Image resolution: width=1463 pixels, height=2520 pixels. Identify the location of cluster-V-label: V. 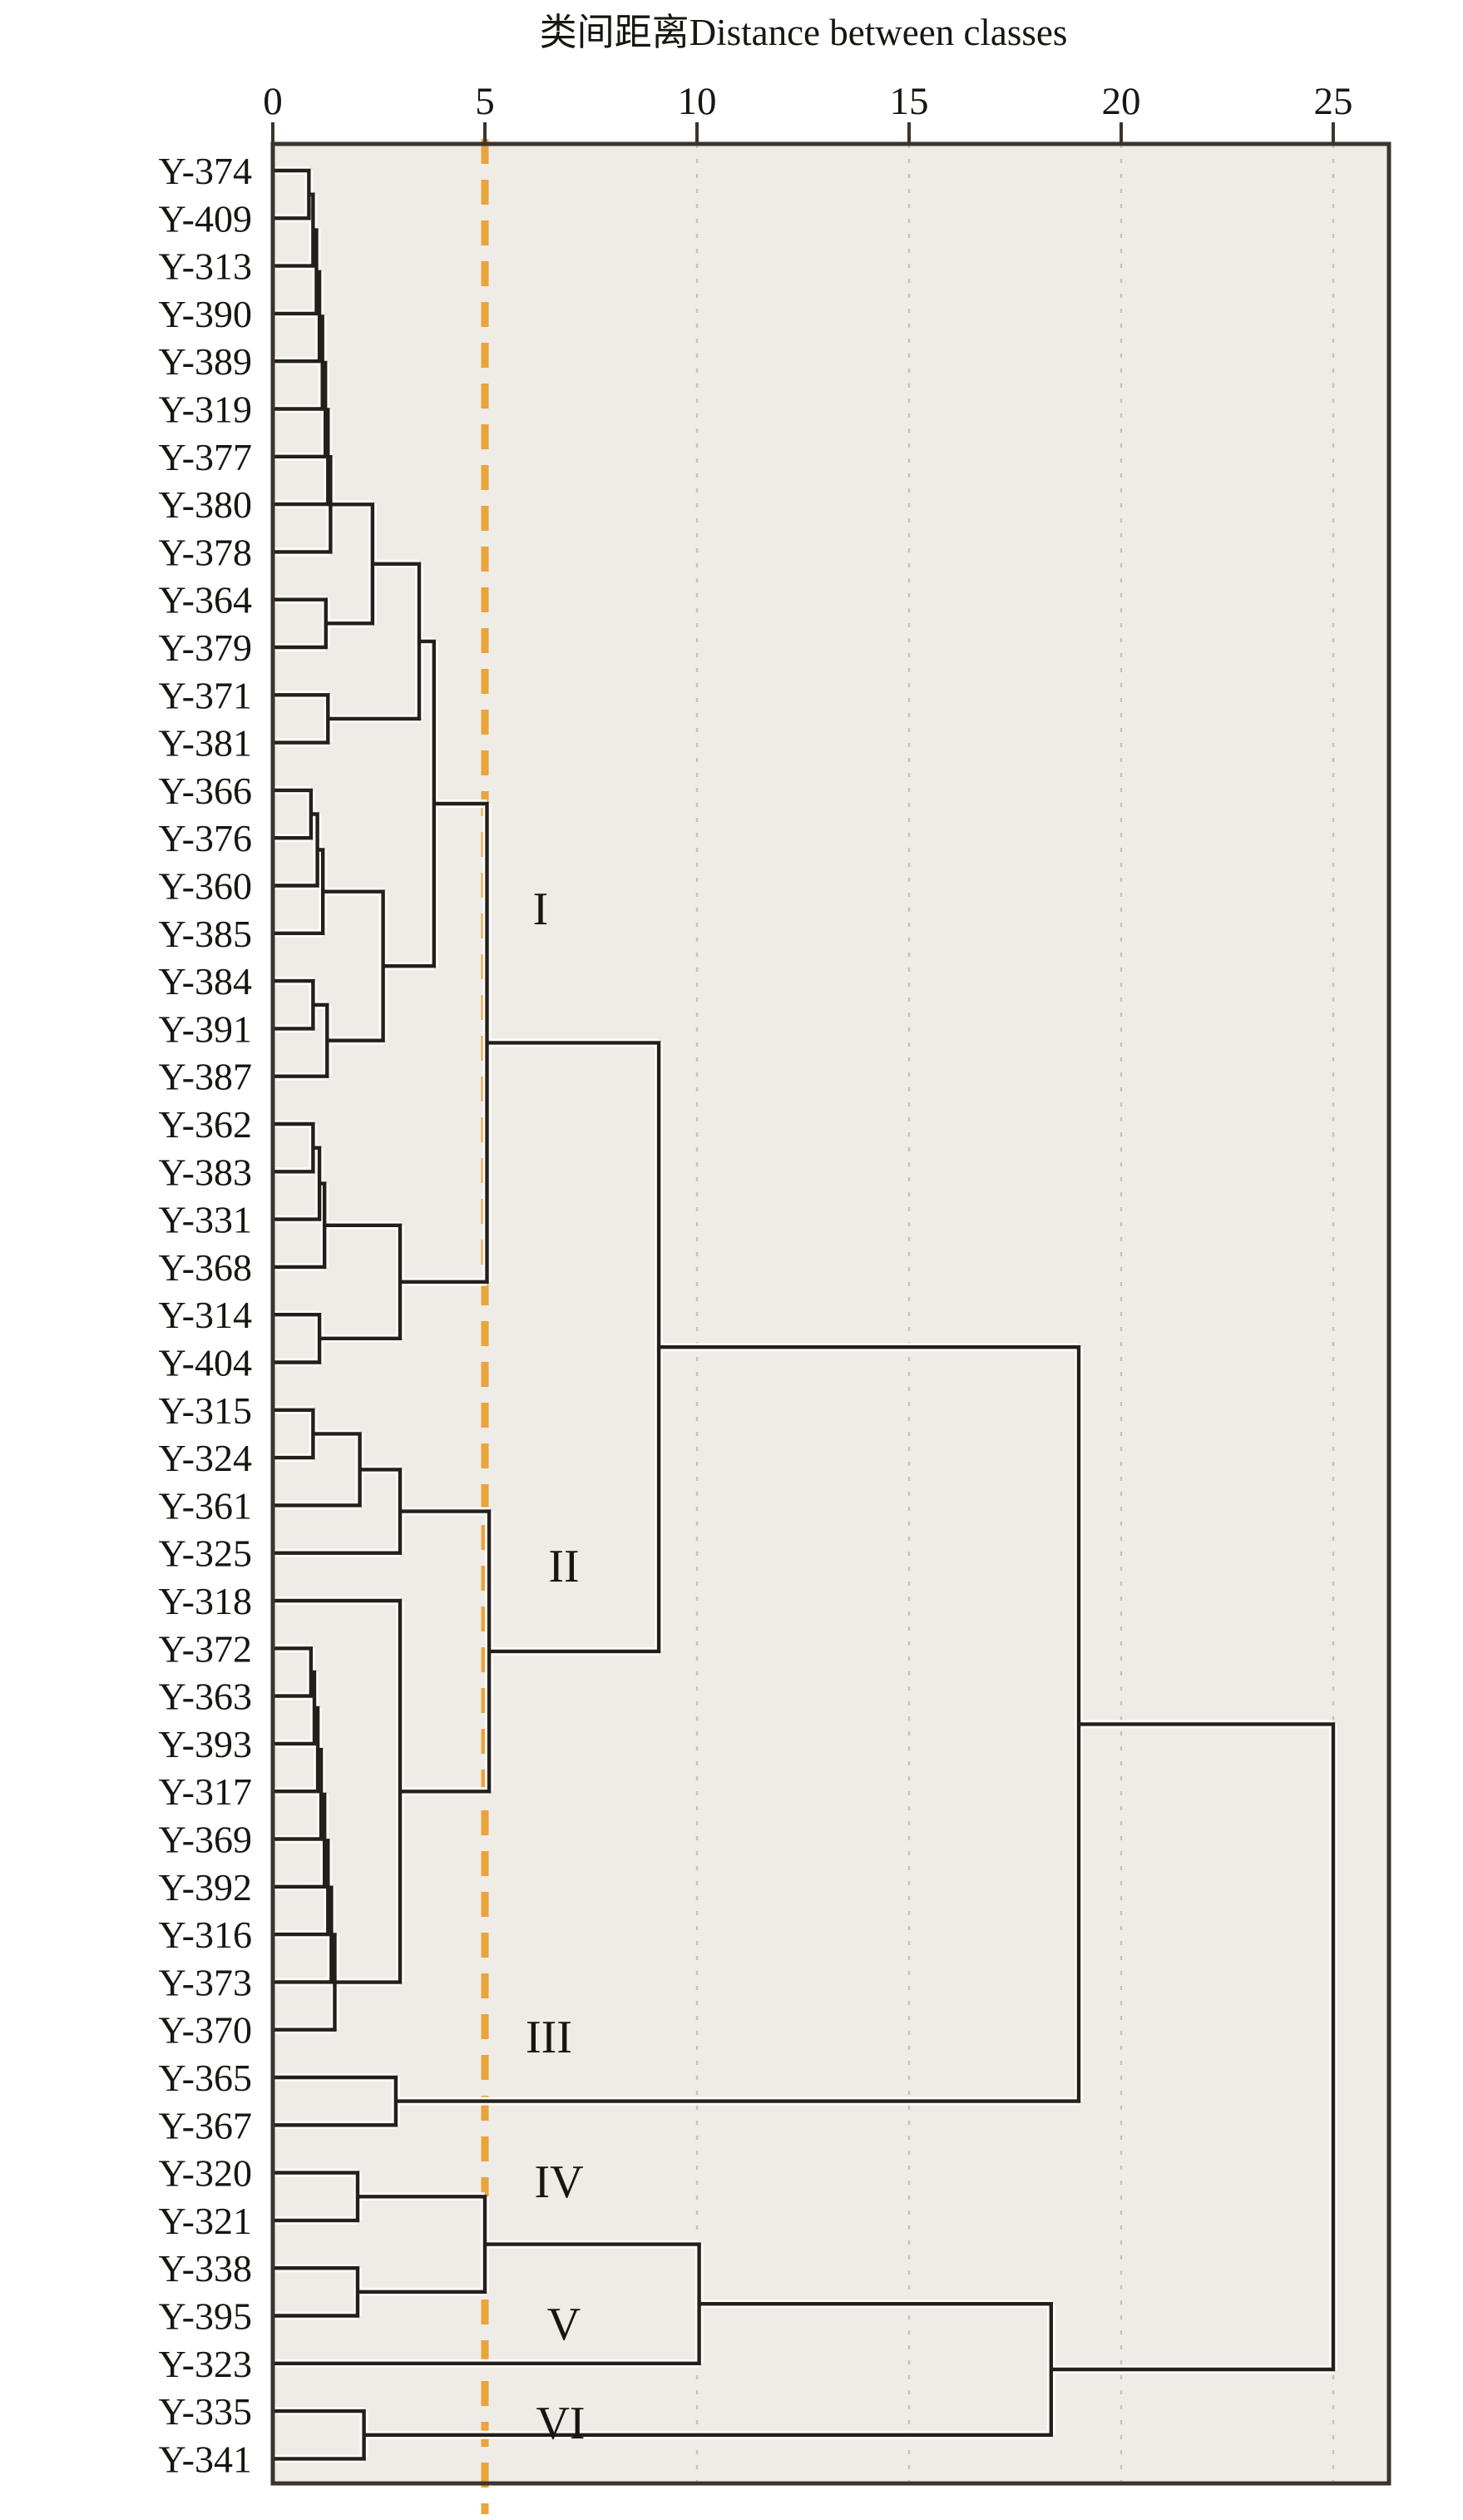
(564, 2324).